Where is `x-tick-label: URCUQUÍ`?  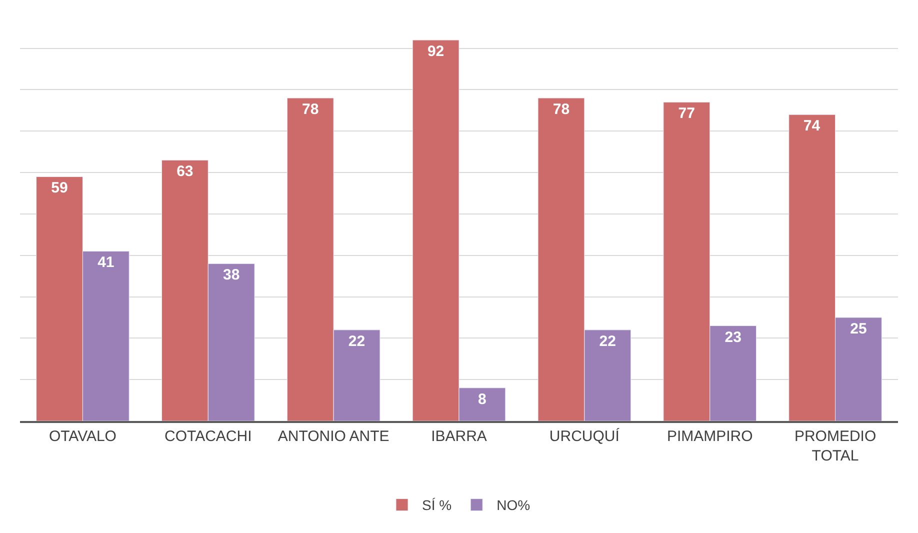
x-tick-label: URCUQUÍ is located at coordinates (584, 435).